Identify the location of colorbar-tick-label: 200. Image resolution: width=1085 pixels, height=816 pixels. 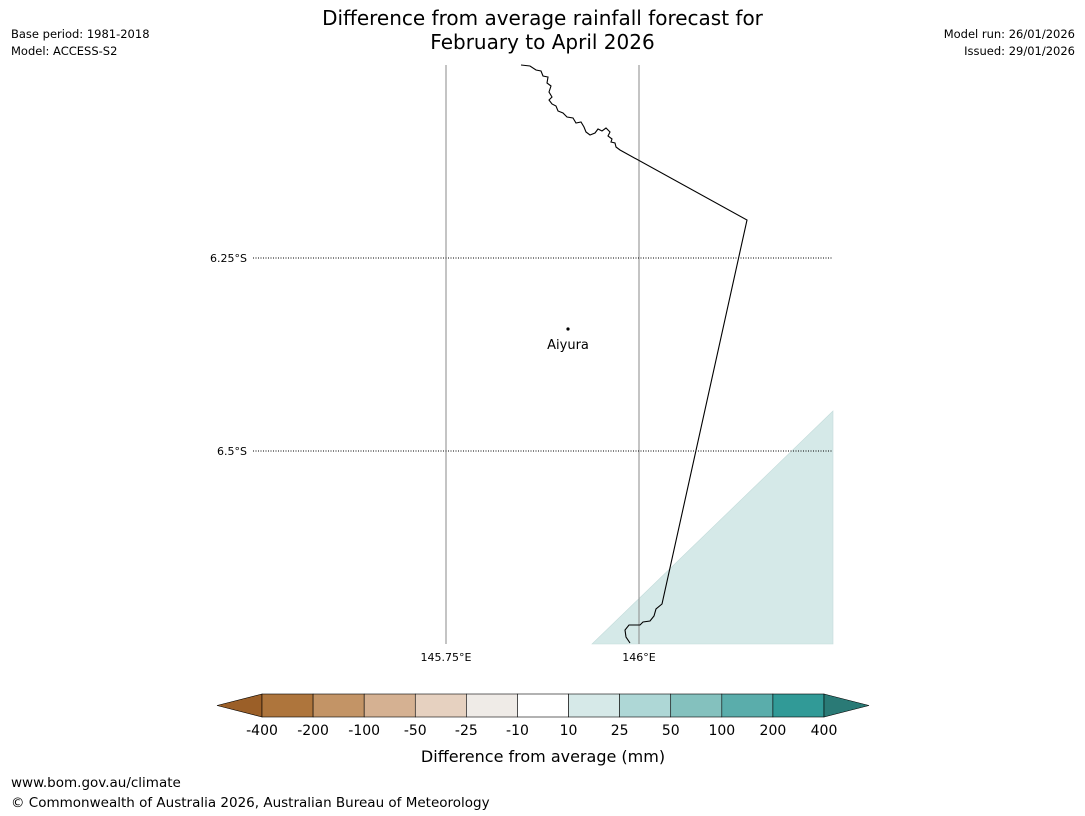
(773, 731).